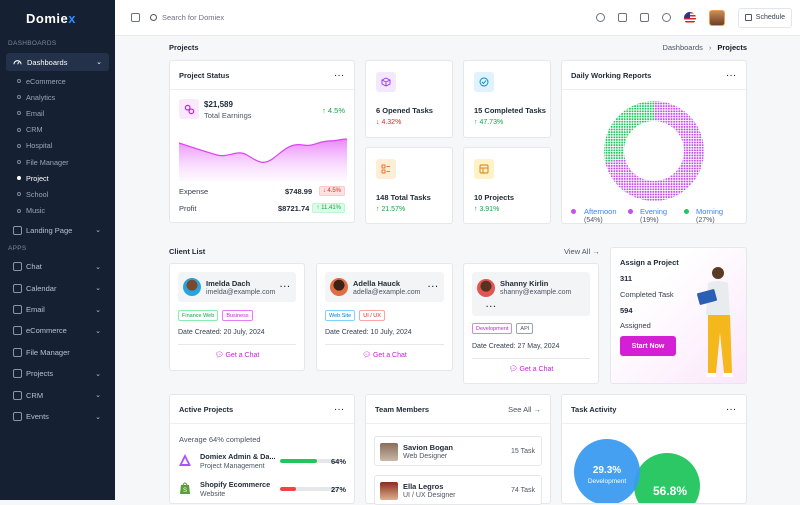 The width and height of the screenshot is (800, 505). Describe the element at coordinates (57, 97) in the screenshot. I see `sidebar-item-analytics: Analytics` at that location.